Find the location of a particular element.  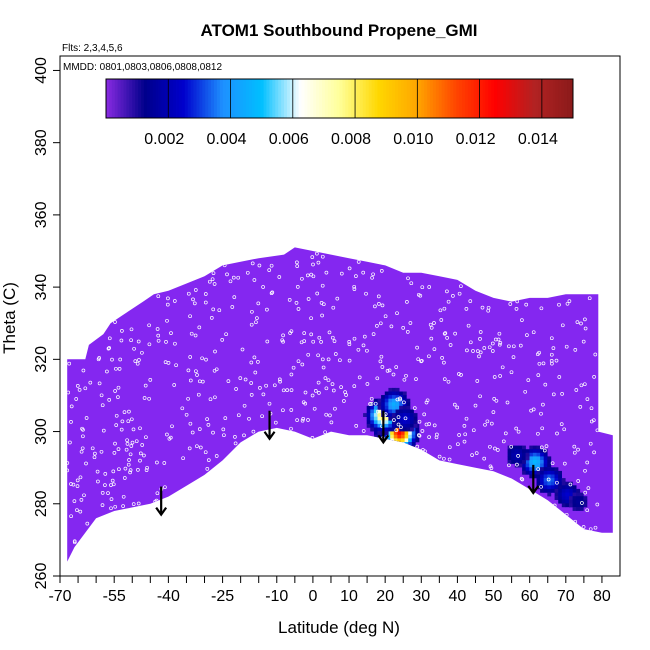

y-tick-label: 300 is located at coordinates (41, 431).